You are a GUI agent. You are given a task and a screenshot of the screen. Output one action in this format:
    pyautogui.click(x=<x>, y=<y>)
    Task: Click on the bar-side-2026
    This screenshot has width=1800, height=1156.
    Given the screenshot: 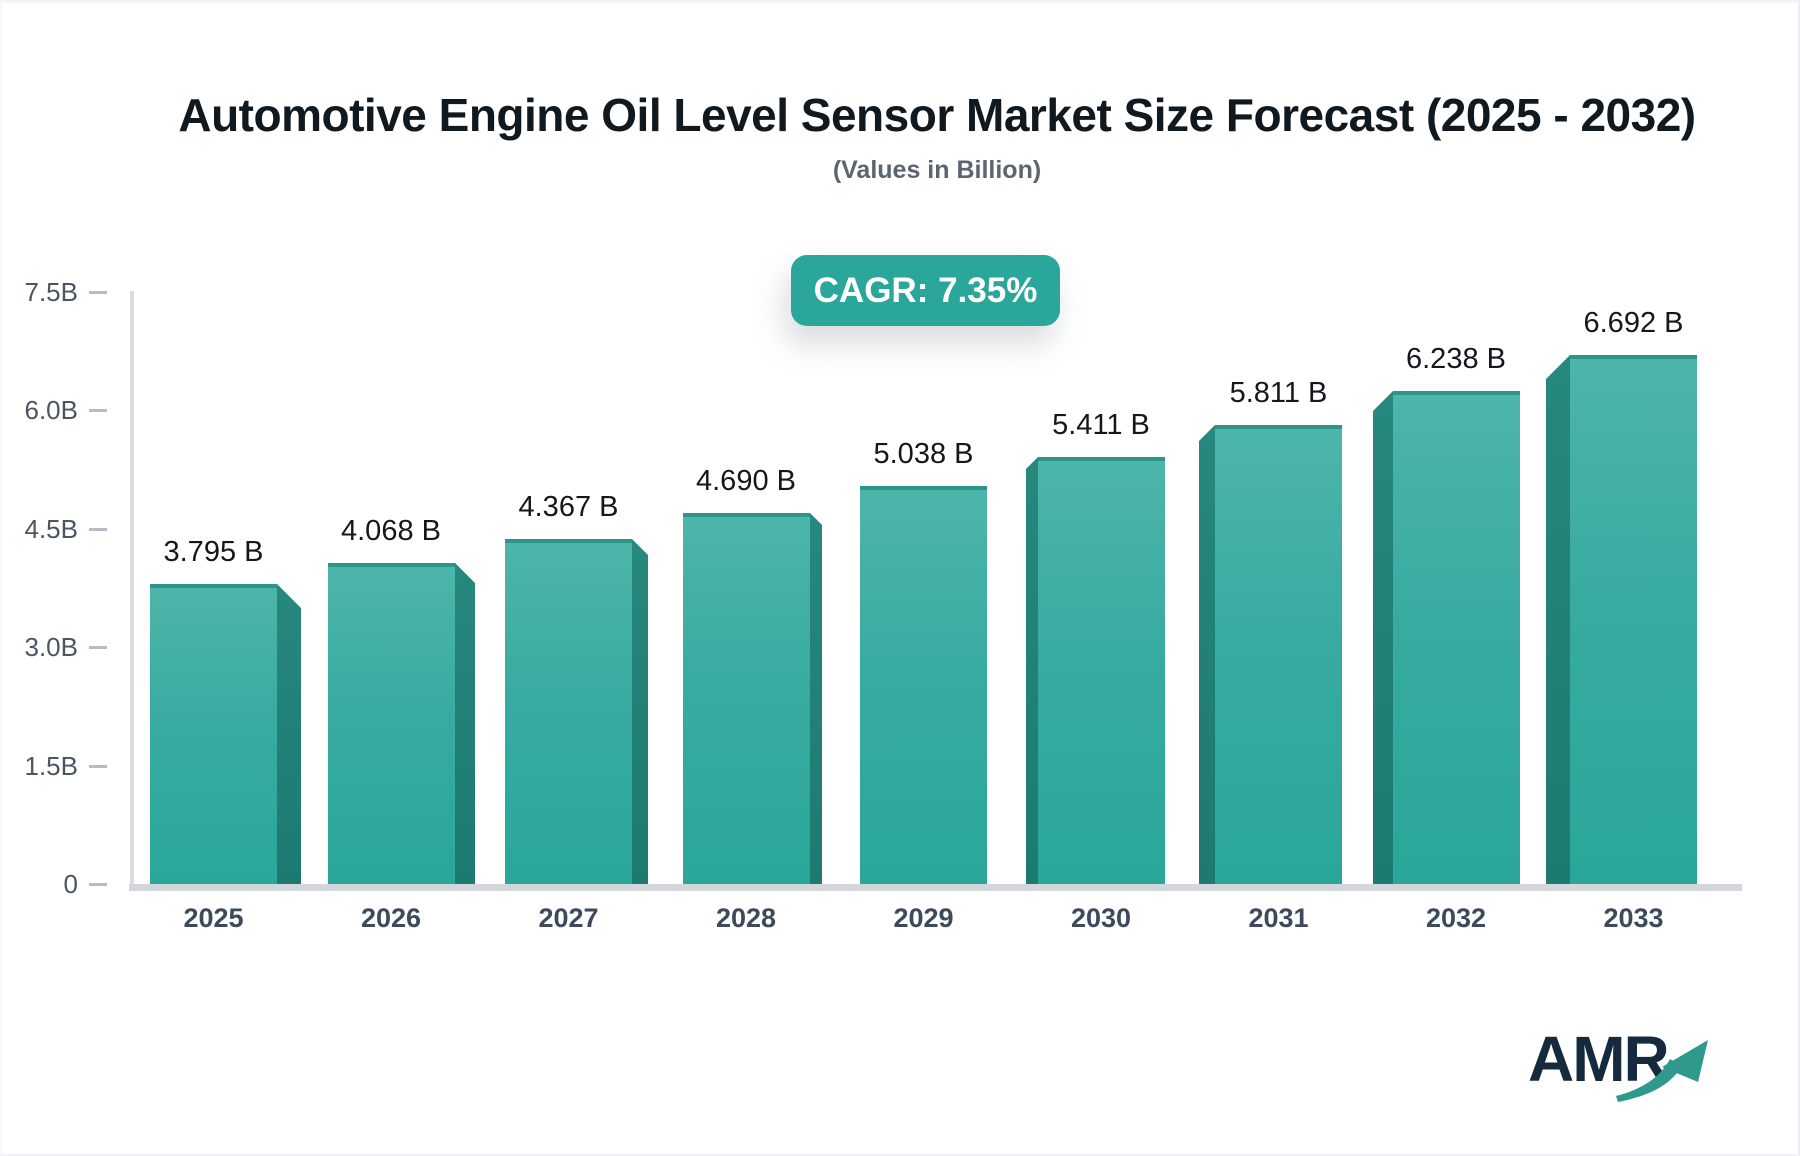 What is the action you would take?
    pyautogui.click(x=465, y=723)
    